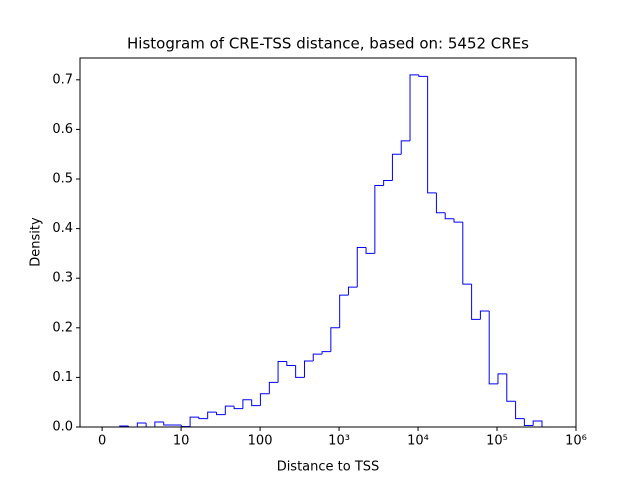  Describe the element at coordinates (418, 441) in the screenshot. I see `x-tick-label: 10⁴` at that location.